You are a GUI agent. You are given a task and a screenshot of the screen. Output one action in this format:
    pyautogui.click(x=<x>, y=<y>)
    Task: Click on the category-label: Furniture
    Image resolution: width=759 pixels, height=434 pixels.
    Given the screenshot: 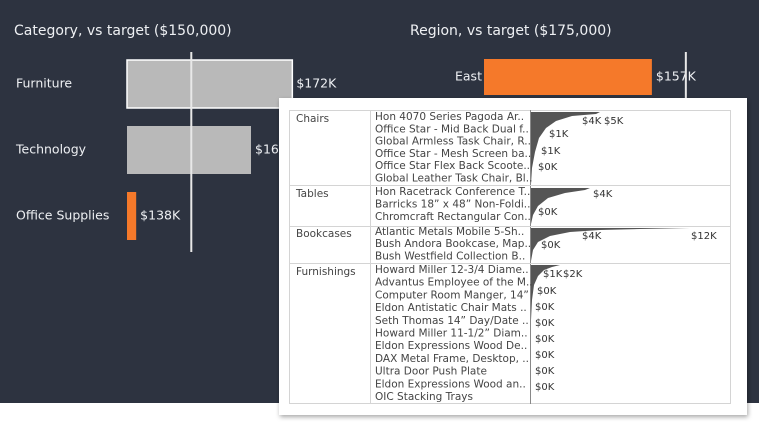 What is the action you would take?
    pyautogui.click(x=44, y=83)
    